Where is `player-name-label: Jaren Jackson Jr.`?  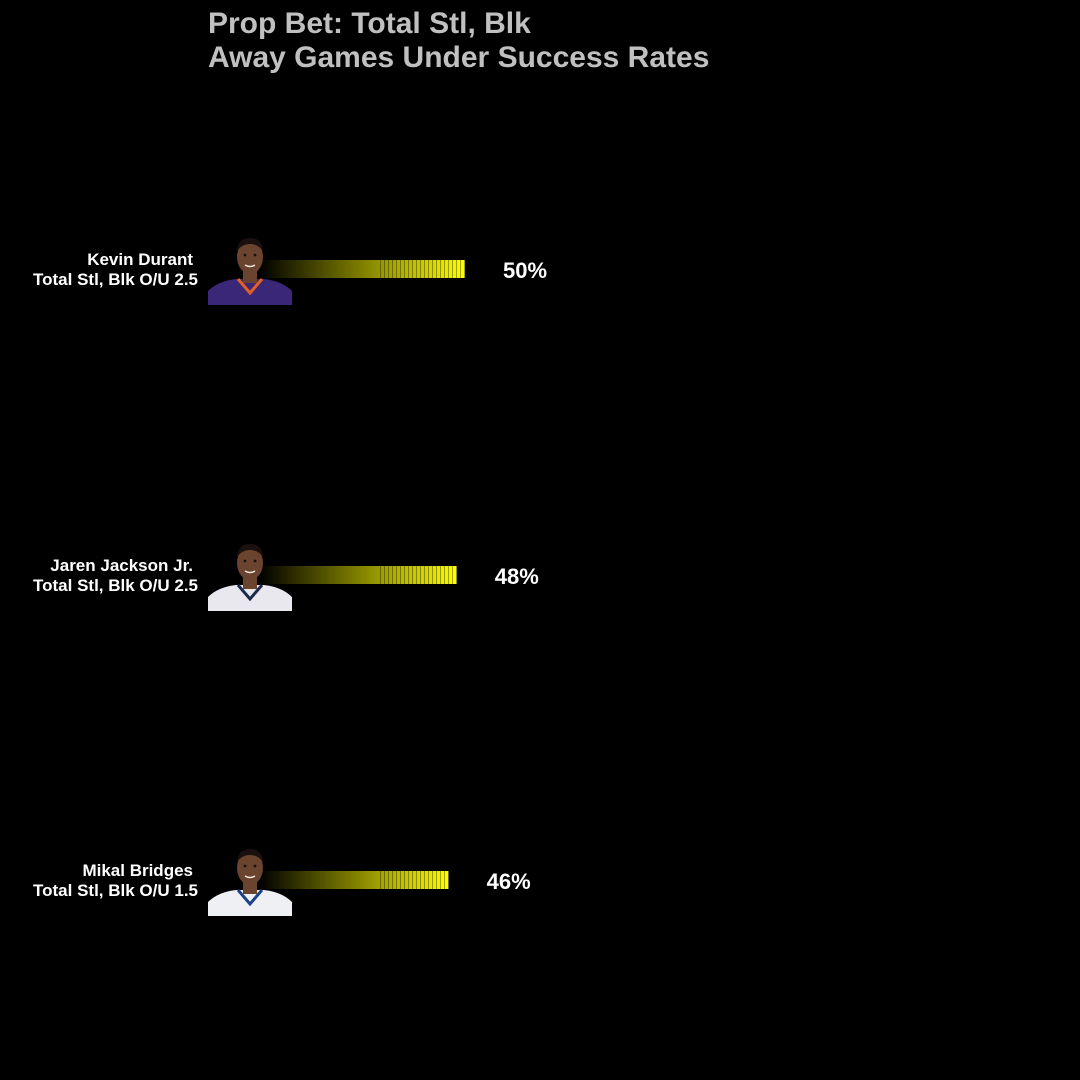
player-name-label: Jaren Jackson Jr. is located at coordinates (121, 565).